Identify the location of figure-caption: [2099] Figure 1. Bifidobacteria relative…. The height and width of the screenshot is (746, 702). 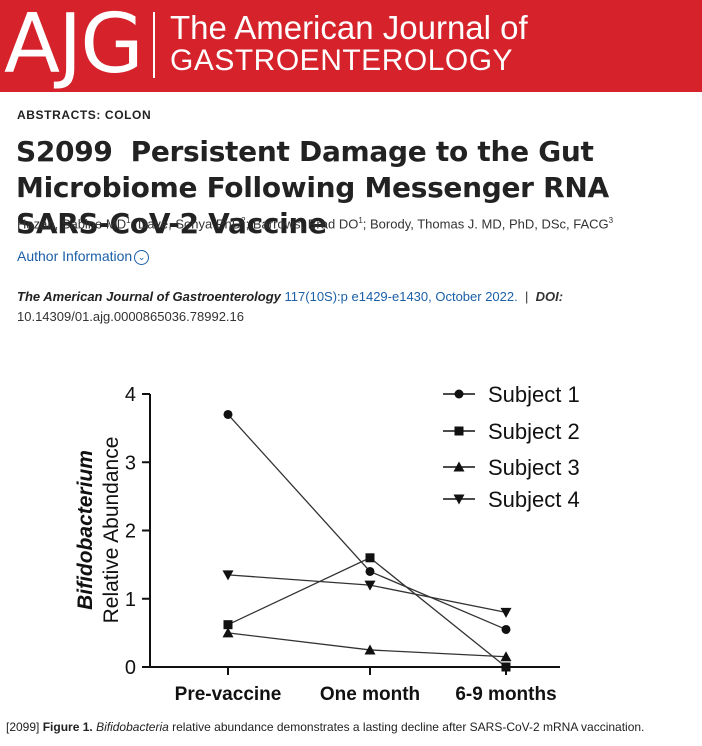
(325, 727).